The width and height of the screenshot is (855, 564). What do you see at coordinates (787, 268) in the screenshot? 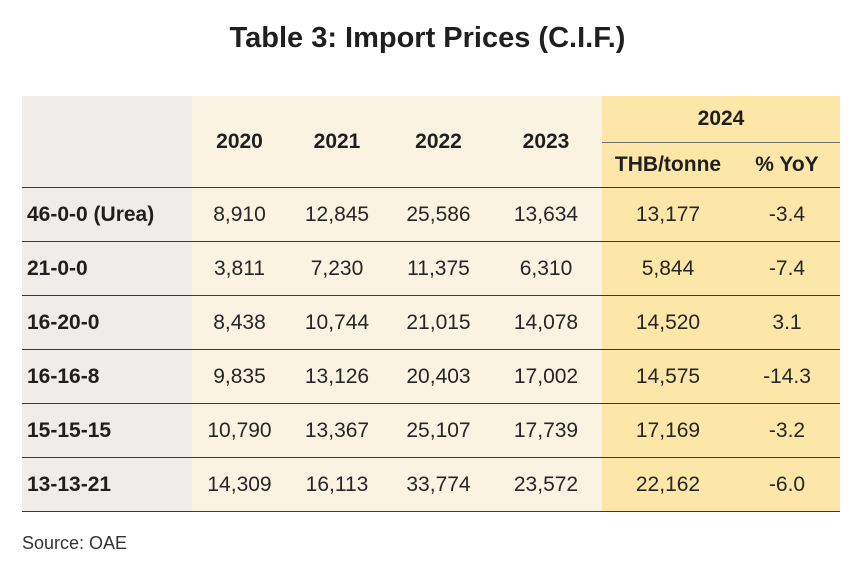
I see `cell-yoy: -7.4` at bounding box center [787, 268].